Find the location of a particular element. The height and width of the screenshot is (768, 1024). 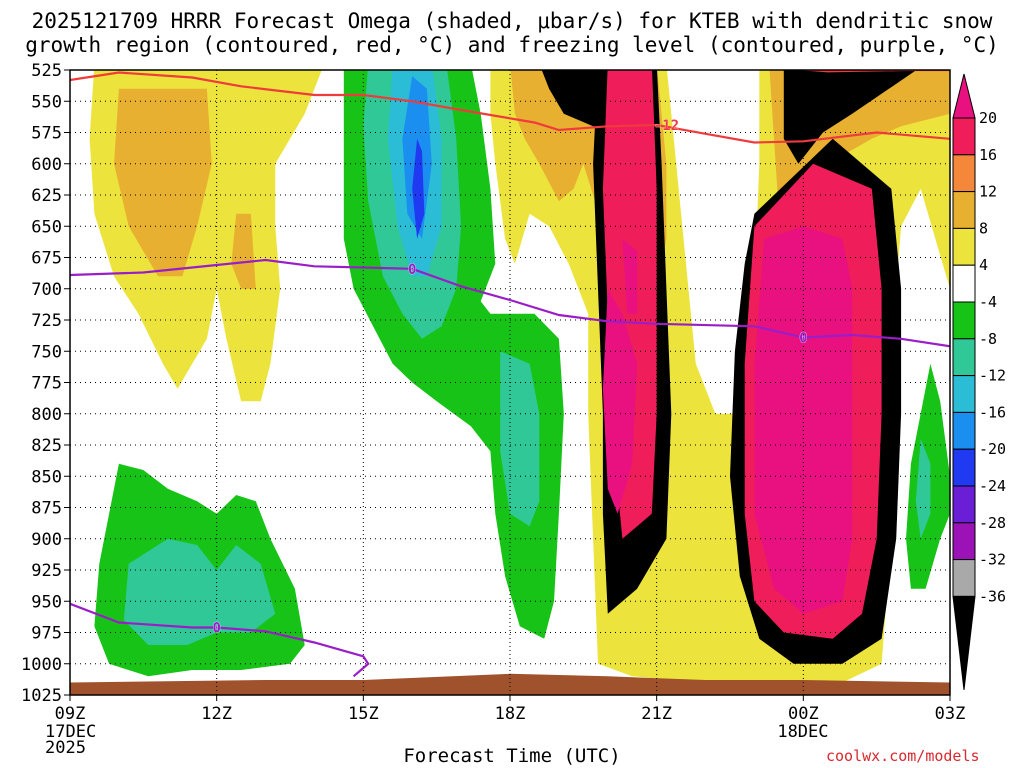

omega-region-left-orange is located at coordinates (163, 182).